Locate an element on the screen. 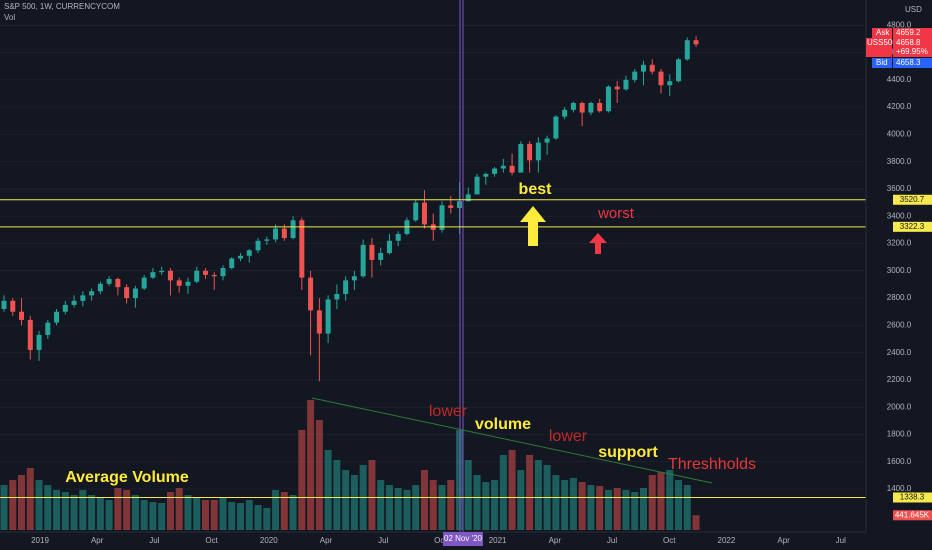 The height and width of the screenshot is (550, 932). y-tick-label: 3600.0 is located at coordinates (899, 188).